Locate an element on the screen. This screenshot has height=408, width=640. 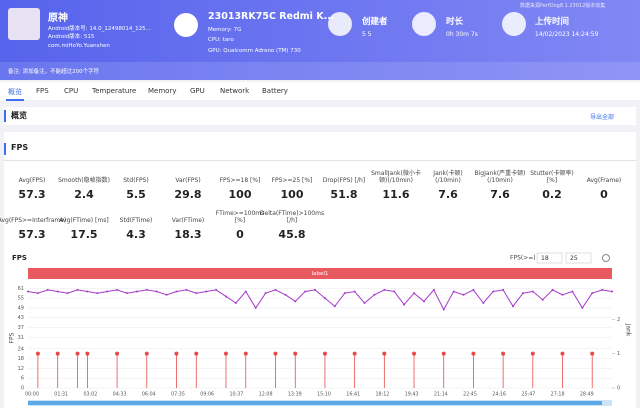
stat-cell: FPS>=25 [%] 100 is located at coordinates (292, 184).